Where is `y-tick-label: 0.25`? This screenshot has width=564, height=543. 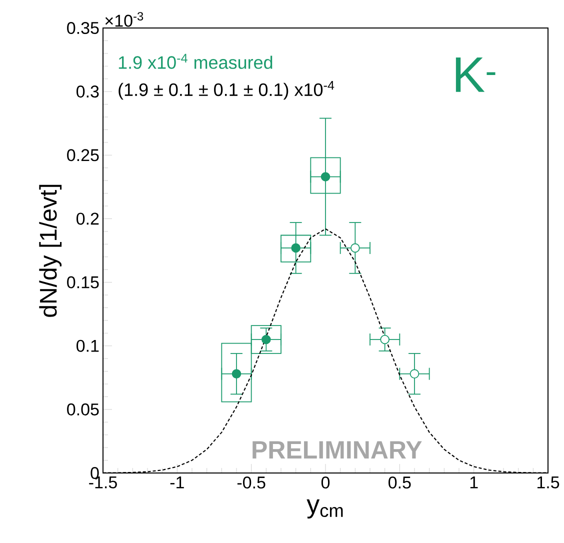 y-tick-label: 0.25 is located at coordinates (83, 155).